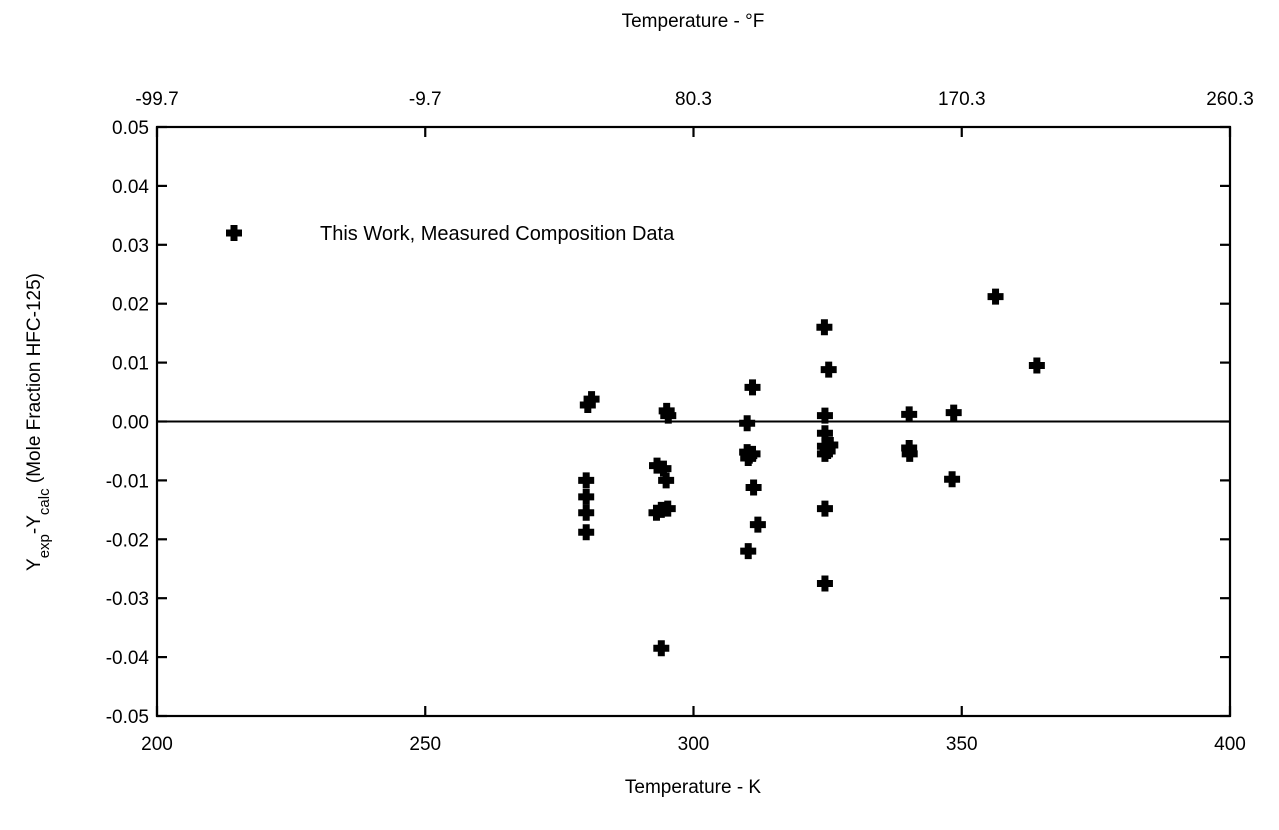 This screenshot has width=1279, height=830. I want to click on x-tick-label: 200, so click(157, 744).